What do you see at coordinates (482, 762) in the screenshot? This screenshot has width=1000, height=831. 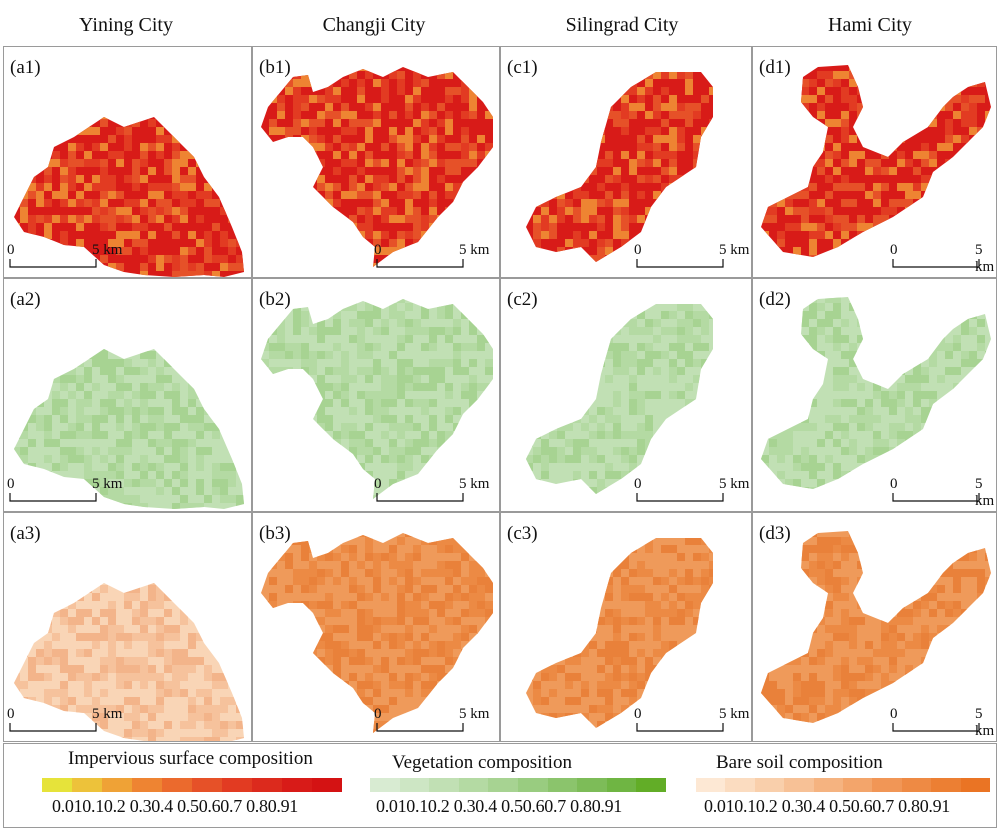 I see `legend-title-vegetation: Vegetation composition` at bounding box center [482, 762].